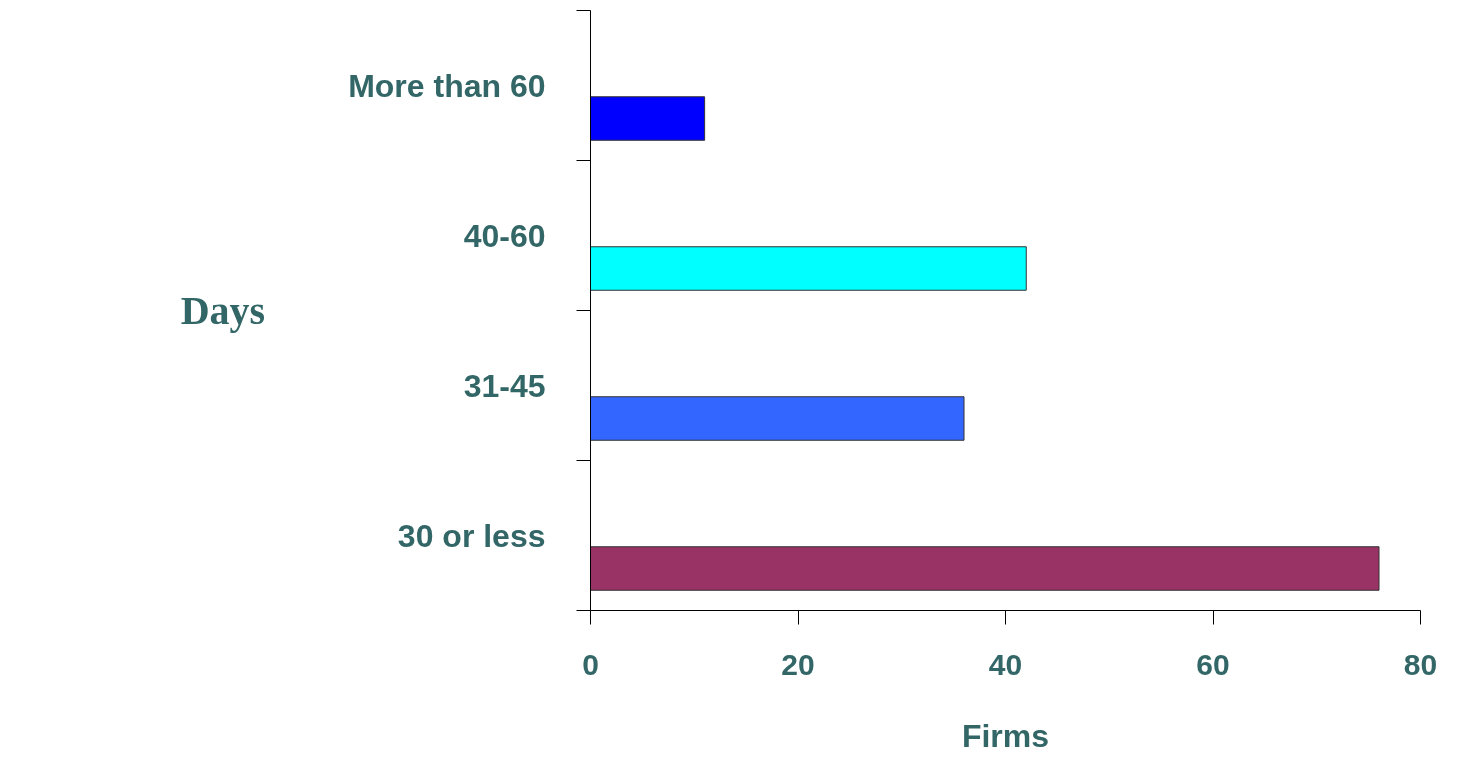  What do you see at coordinates (223, 310) in the screenshot?
I see `y-axis-title: Days` at bounding box center [223, 310].